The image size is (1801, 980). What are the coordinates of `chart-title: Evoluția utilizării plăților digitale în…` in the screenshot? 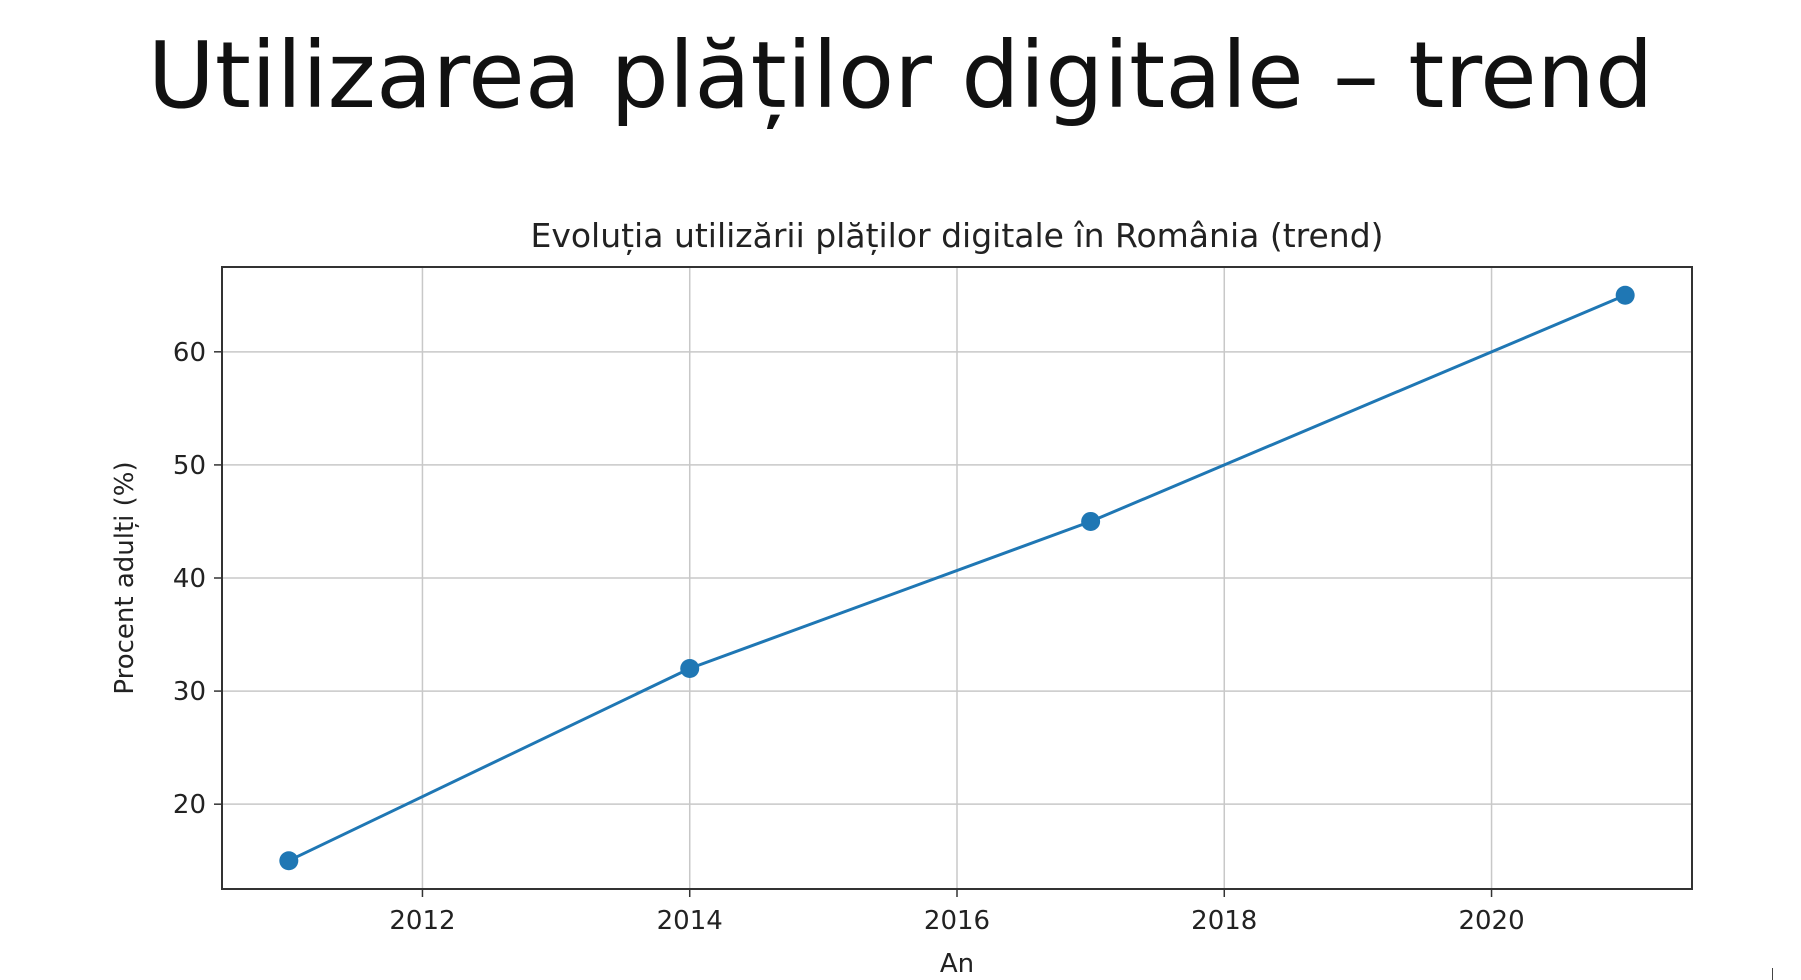 It's located at (956, 236).